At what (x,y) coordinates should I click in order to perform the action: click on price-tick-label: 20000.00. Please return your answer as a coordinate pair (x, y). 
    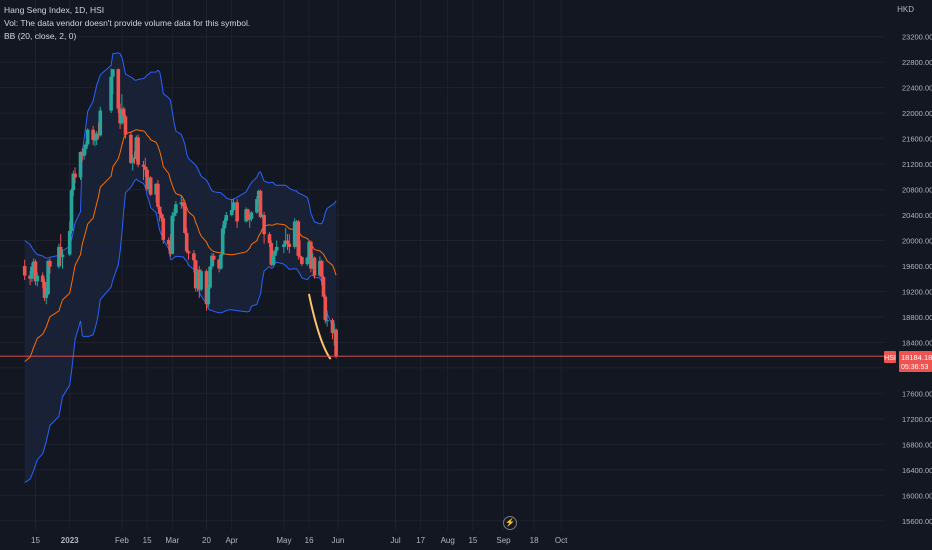
    Looking at the image, I should click on (917, 241).